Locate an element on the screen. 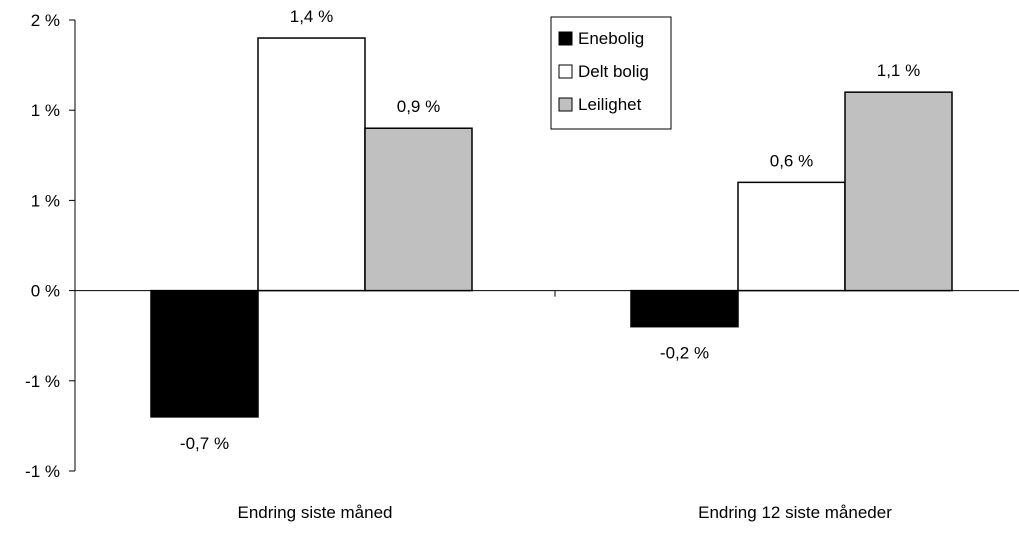 Image resolution: width=1019 pixels, height=554 pixels. data-label: -0,7 % is located at coordinates (204, 443).